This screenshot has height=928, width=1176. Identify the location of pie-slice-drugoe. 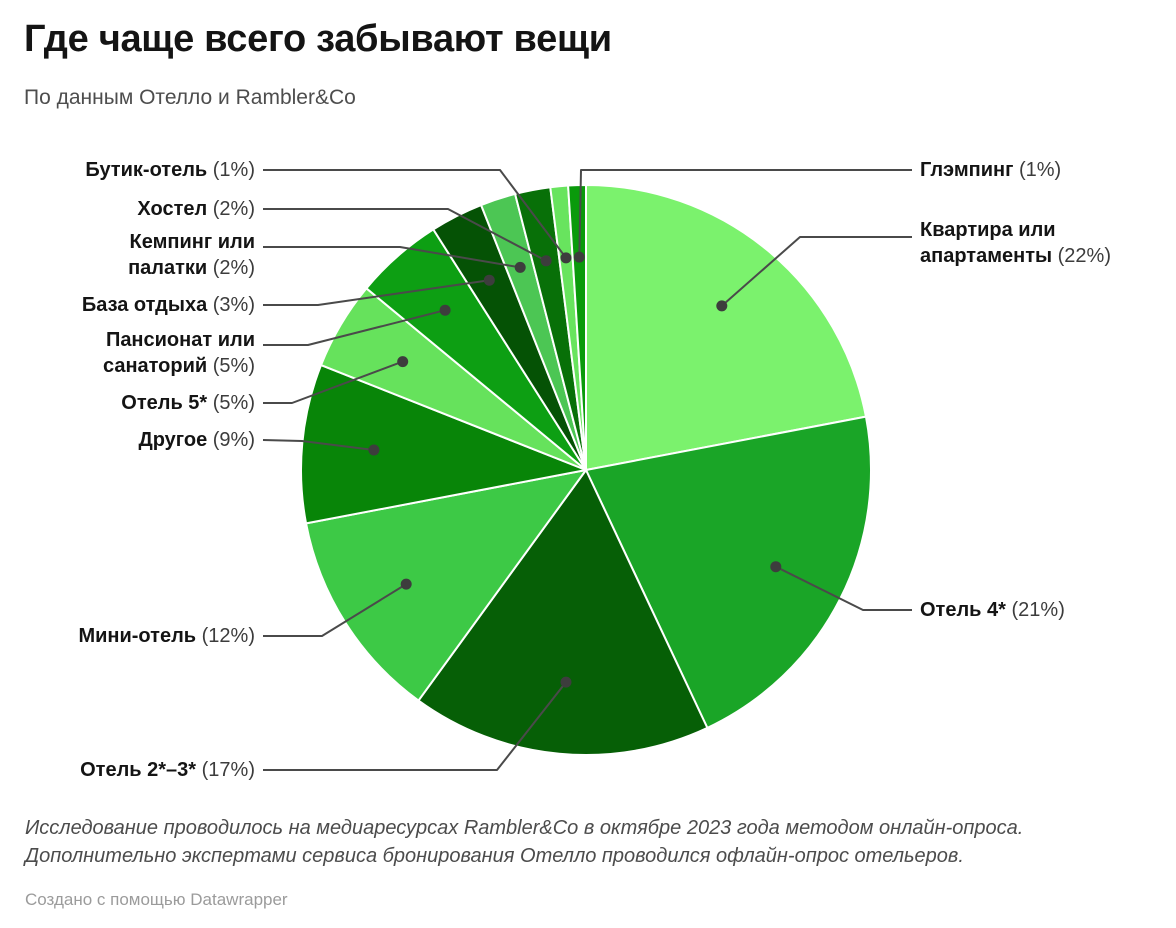
(443, 444).